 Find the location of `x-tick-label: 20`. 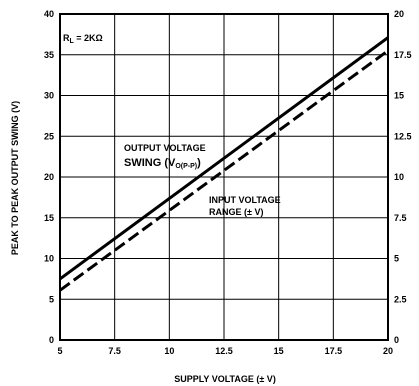

x-tick-label: 20 is located at coordinates (388, 351).